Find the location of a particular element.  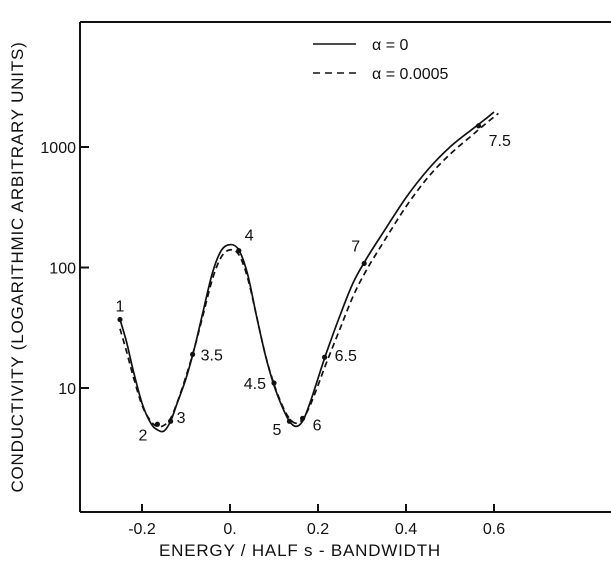

x-tick-label: -0.2 is located at coordinates (142, 529).